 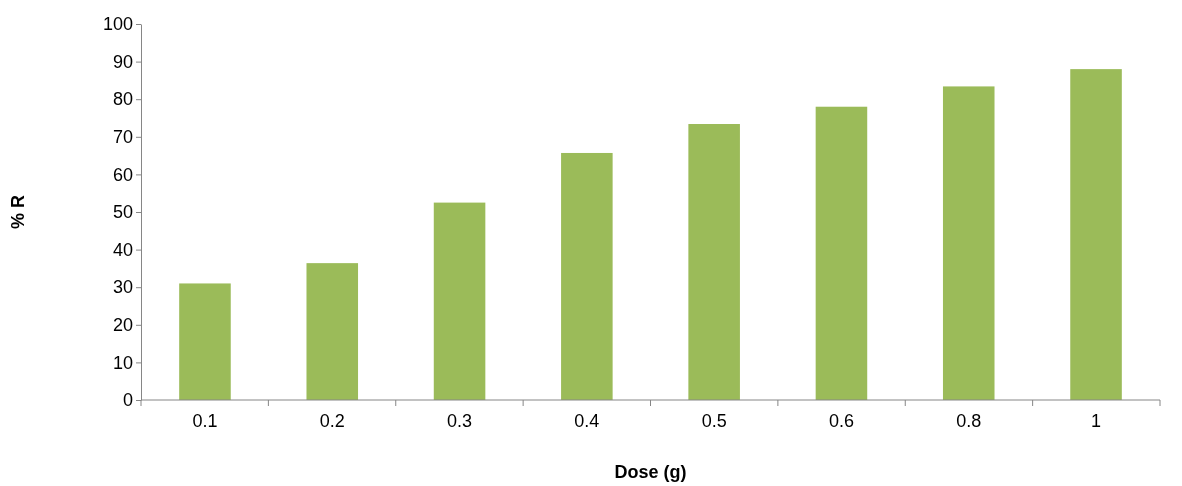 I want to click on x-tick-label: 0.5, so click(x=714, y=420).